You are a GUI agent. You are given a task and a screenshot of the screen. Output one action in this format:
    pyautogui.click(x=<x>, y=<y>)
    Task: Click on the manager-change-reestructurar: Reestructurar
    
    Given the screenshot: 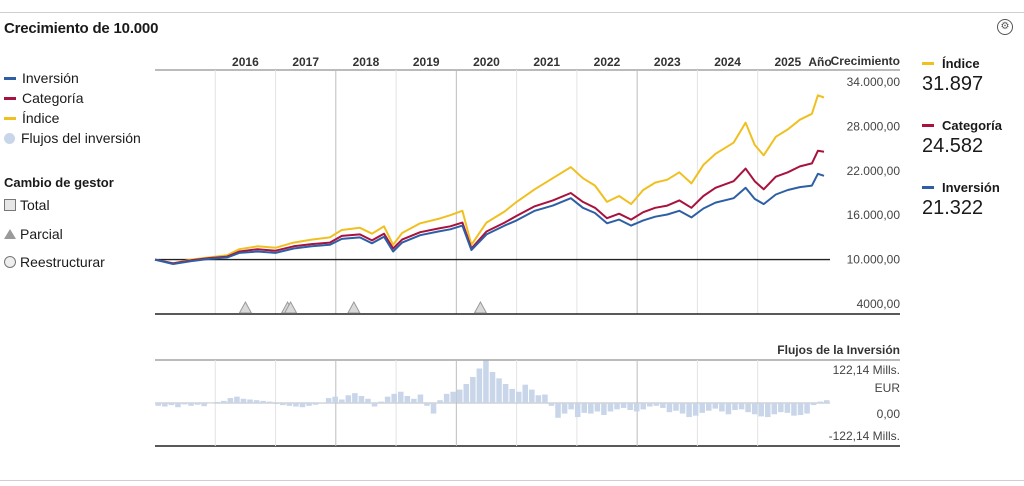 What is the action you would take?
    pyautogui.click(x=54, y=262)
    